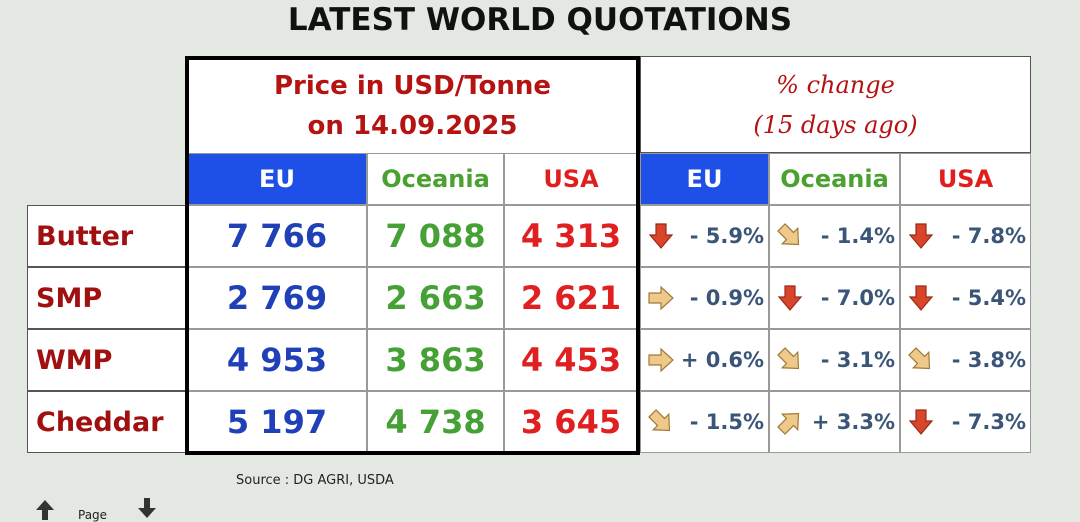  Describe the element at coordinates (412, 105) in the screenshot. I see `price-header: Price in USD/Tonne on 14.09.2025` at that location.